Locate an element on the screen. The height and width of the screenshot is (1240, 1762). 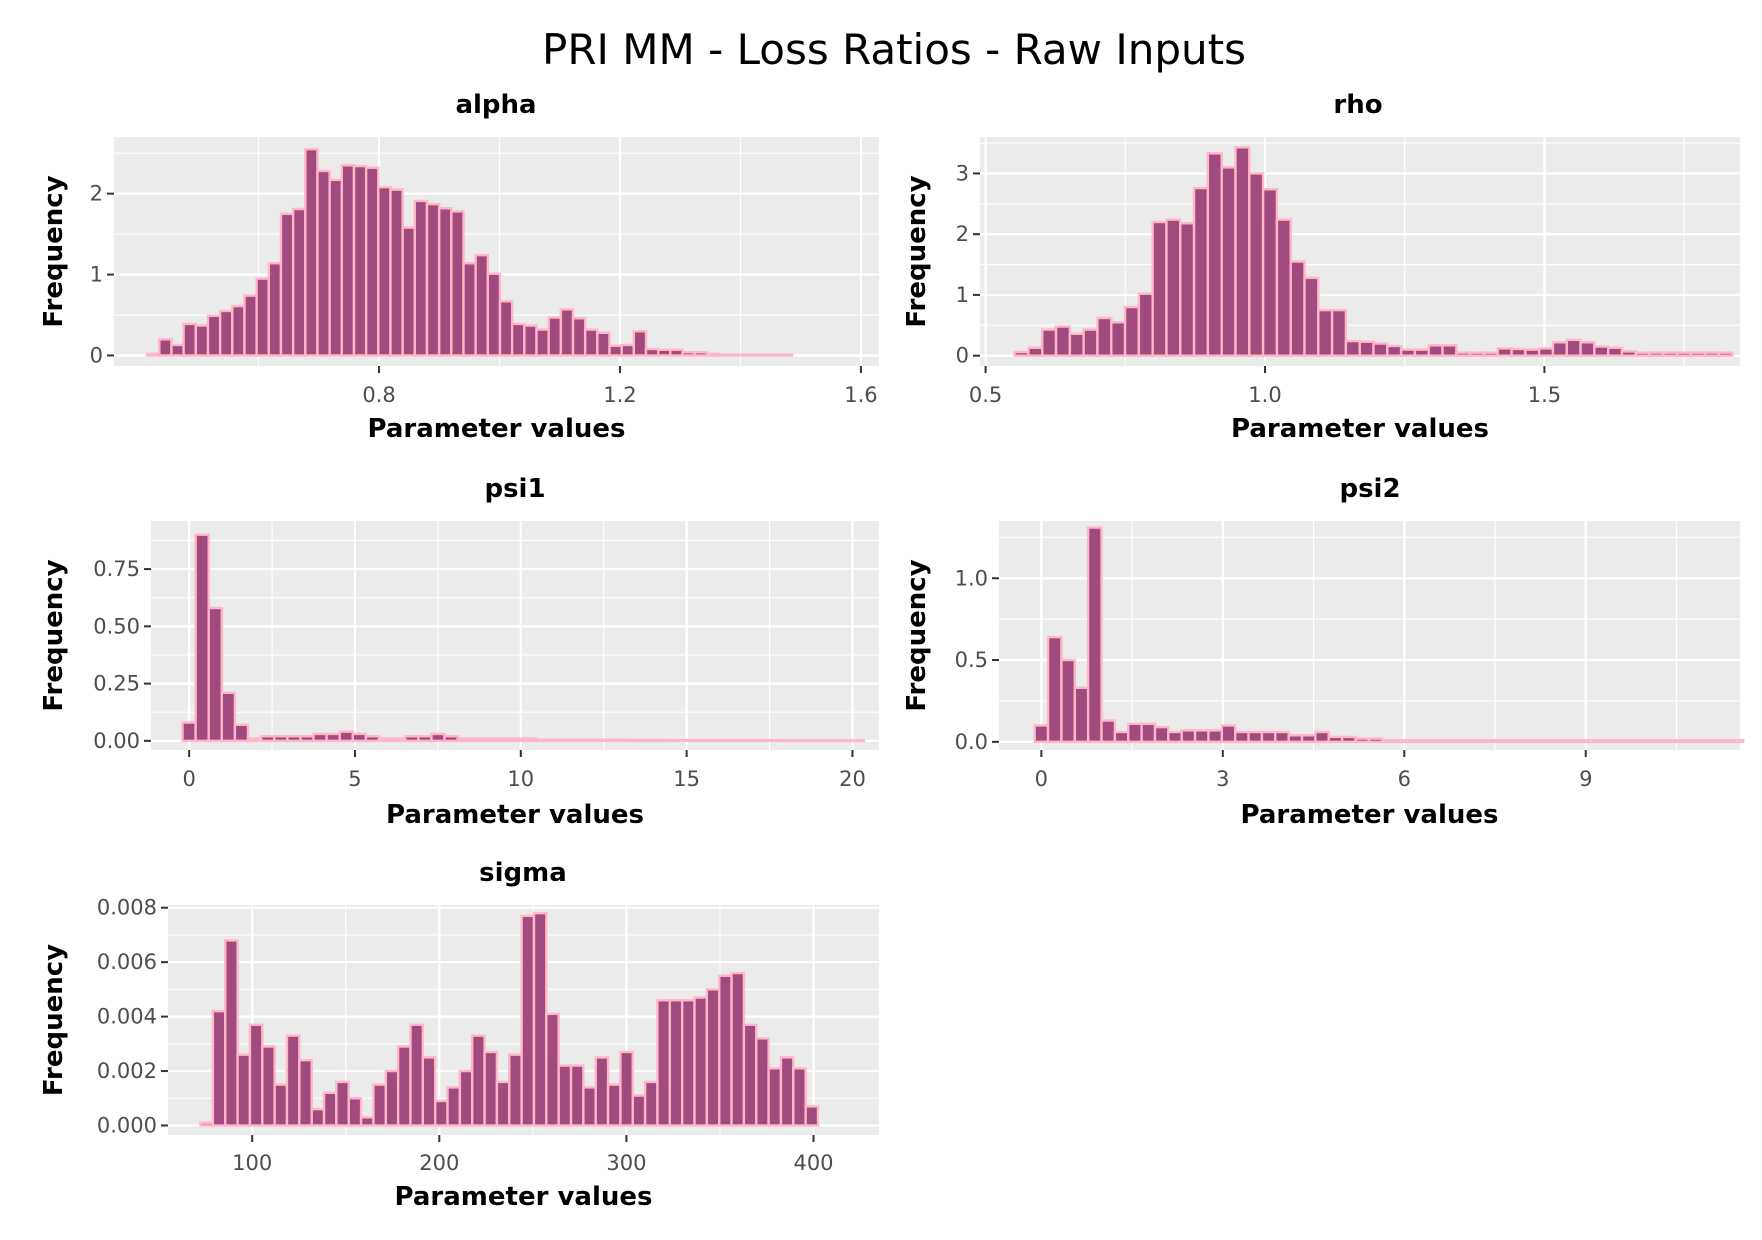
y-tick-label: 1.0 is located at coordinates (971, 578).